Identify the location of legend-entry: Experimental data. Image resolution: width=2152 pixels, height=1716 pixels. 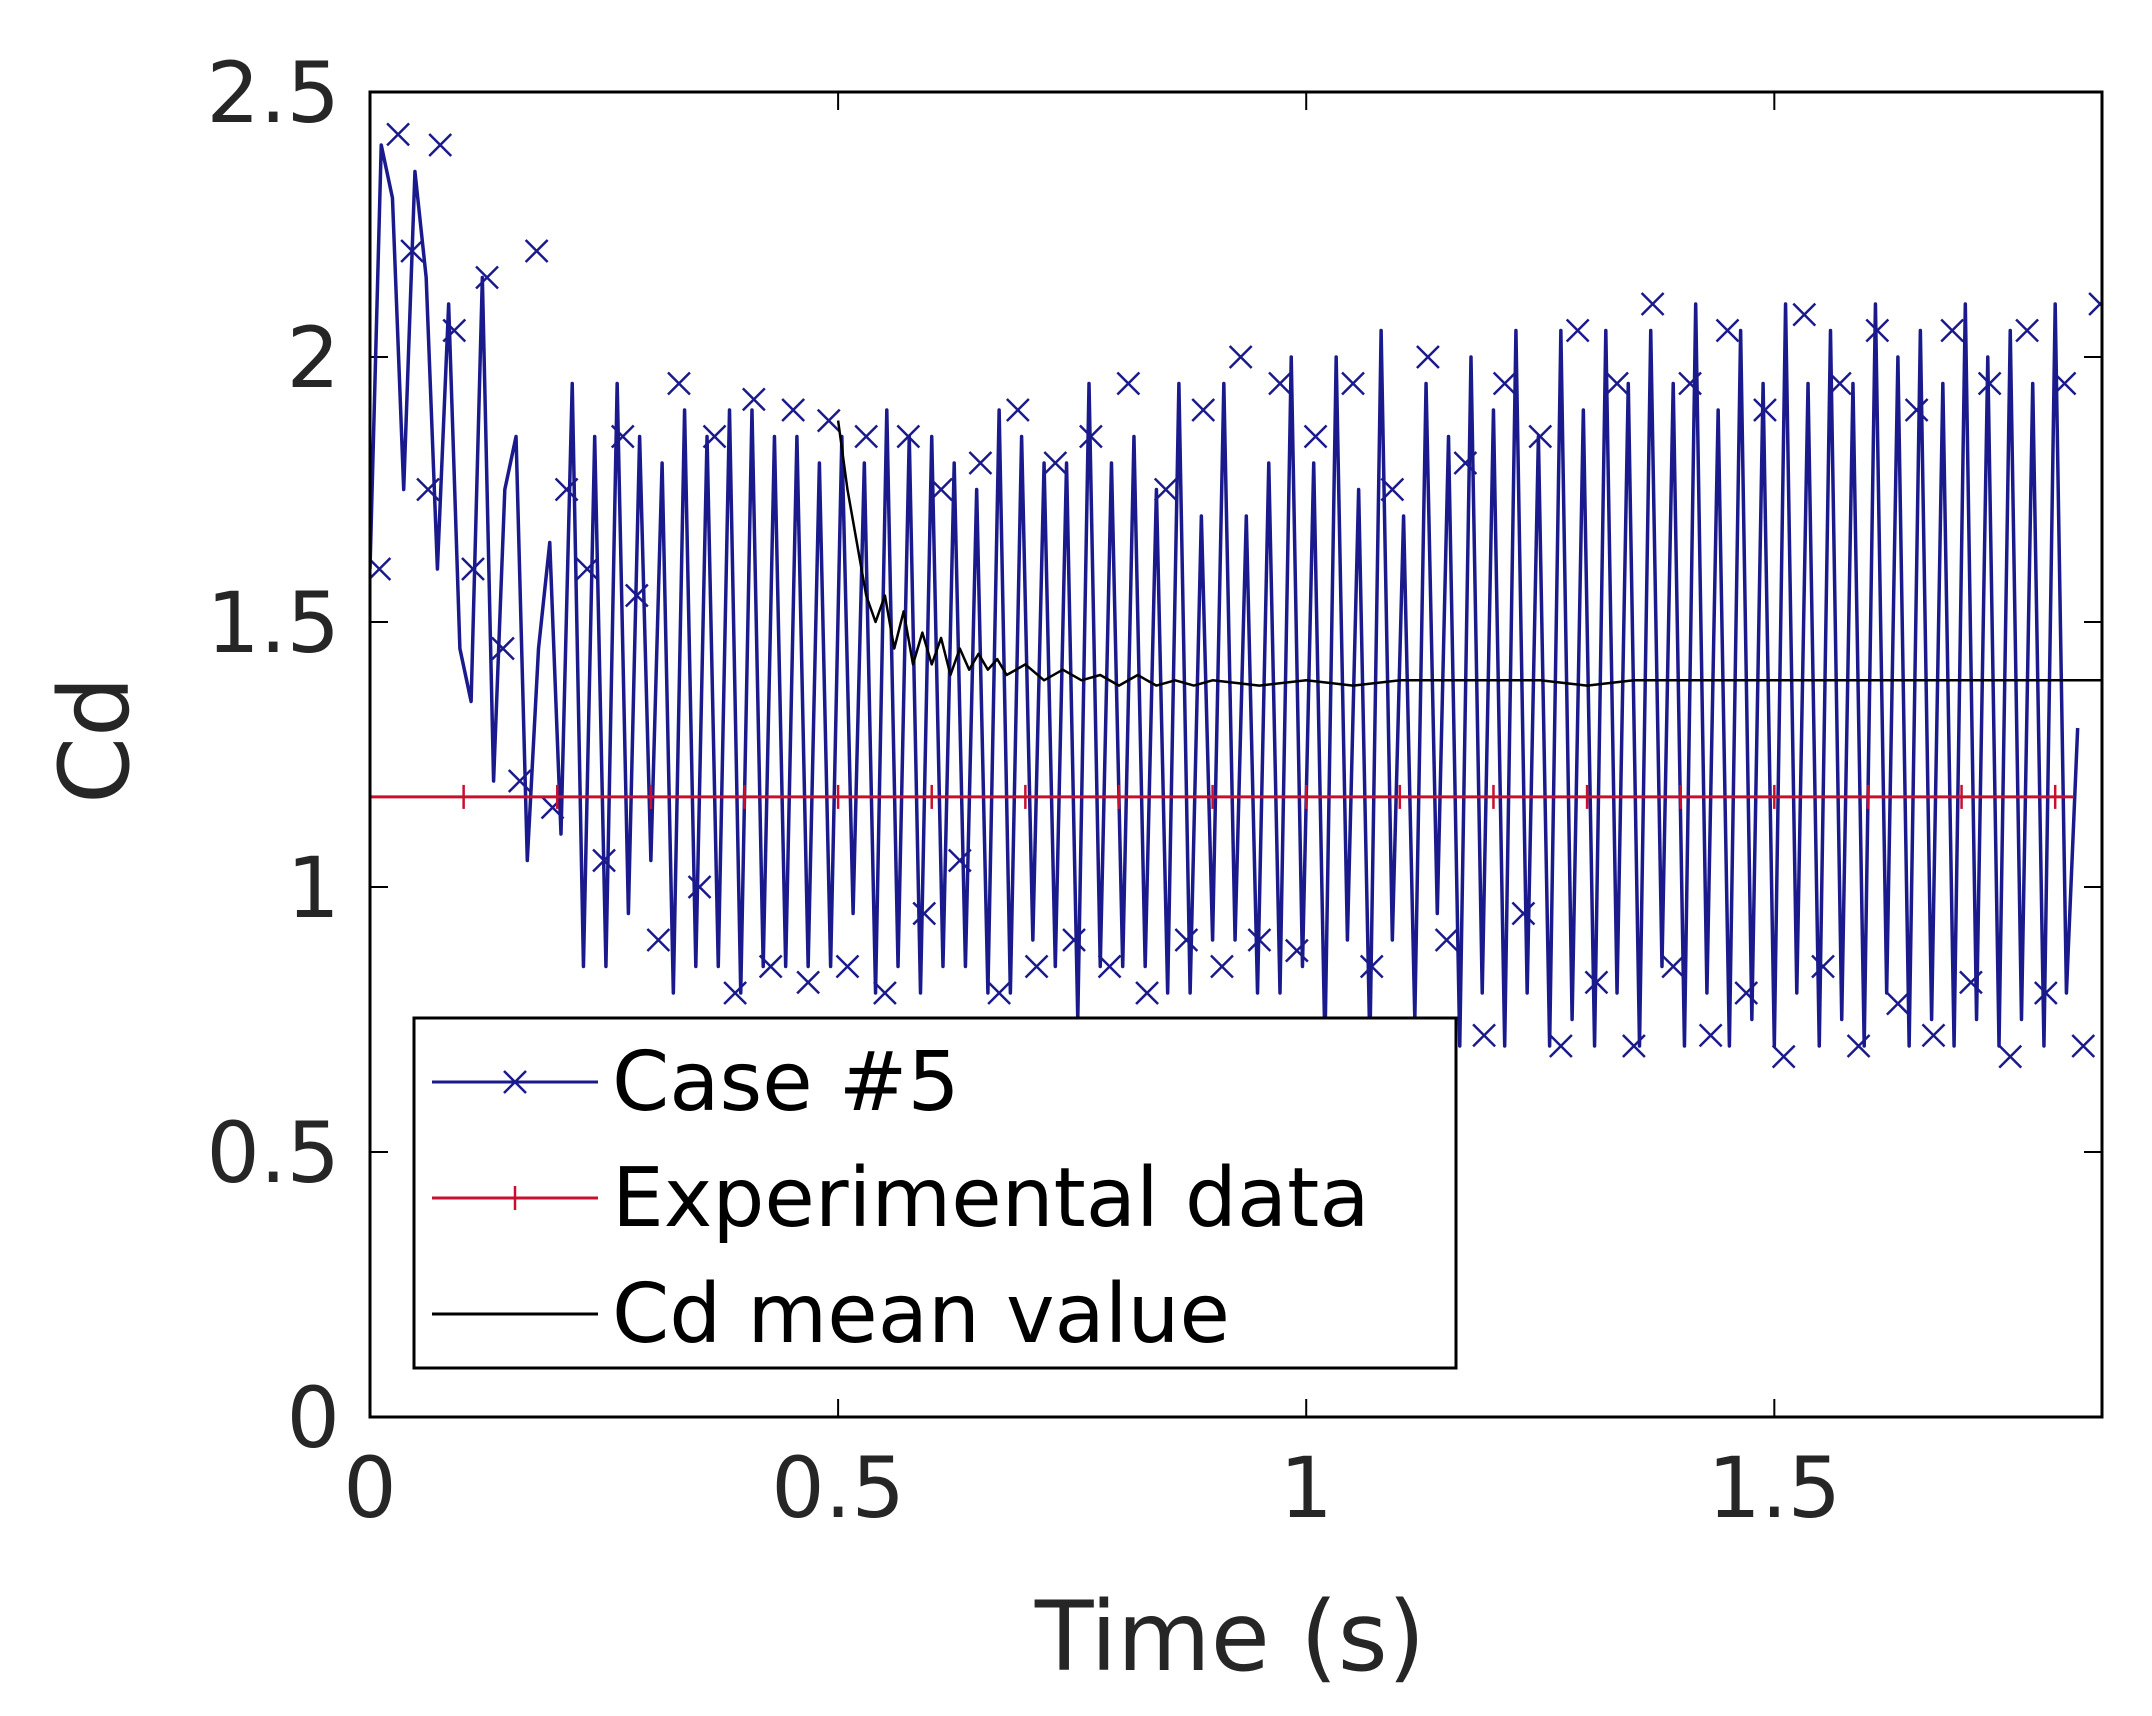
(901, 1198).